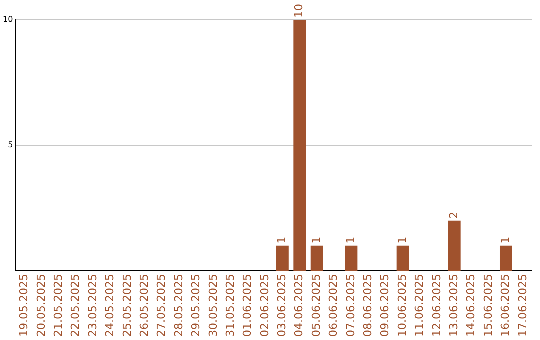  I want to click on x-tick-label: 24.05.2025, so click(110, 306).